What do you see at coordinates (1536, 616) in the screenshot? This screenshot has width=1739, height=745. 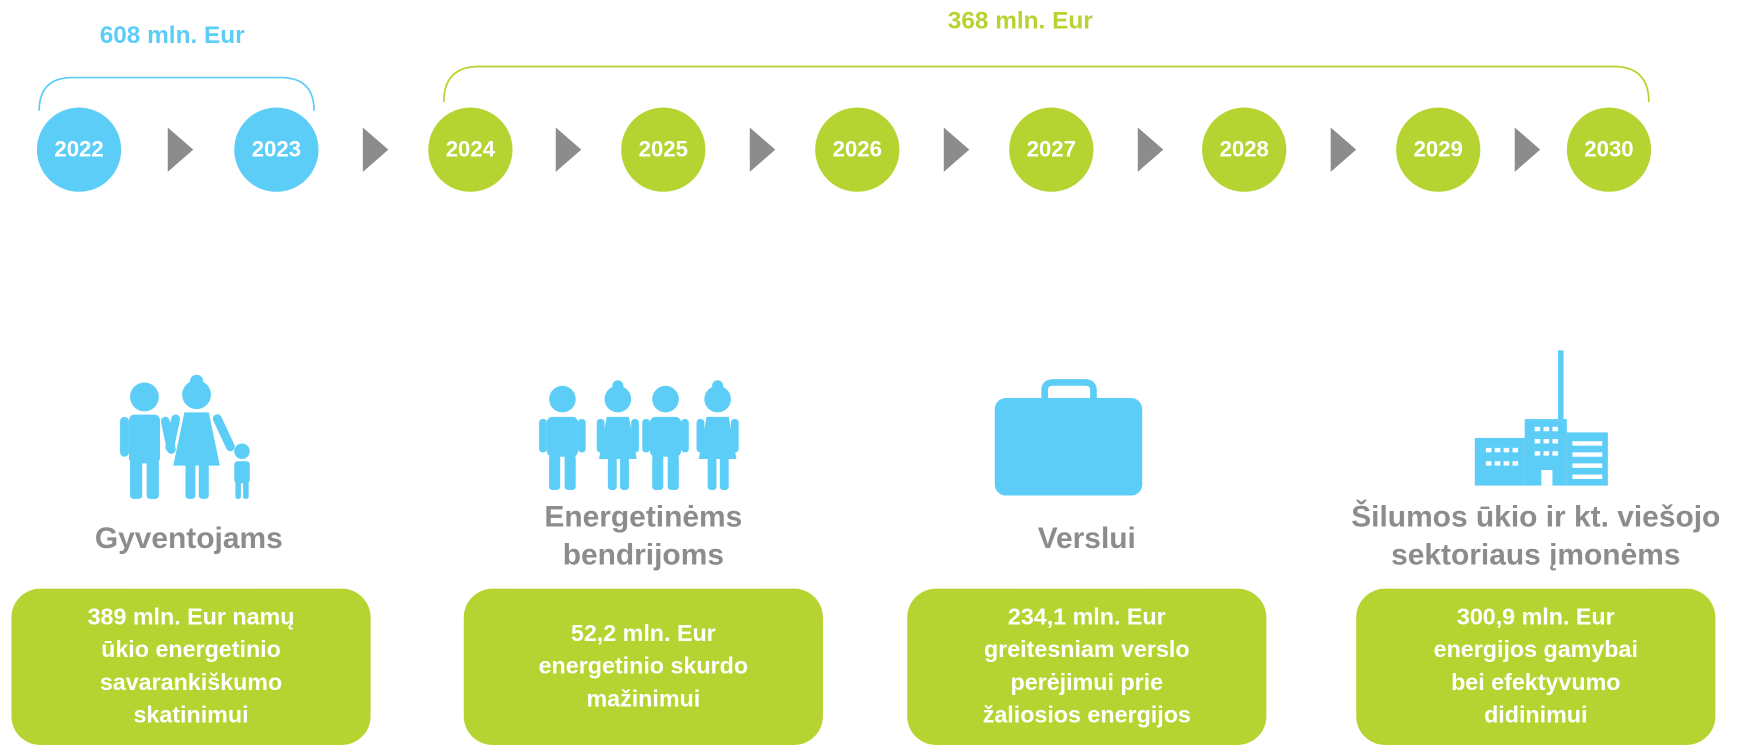 I see `category-text: 300,9 mln. Eur` at bounding box center [1536, 616].